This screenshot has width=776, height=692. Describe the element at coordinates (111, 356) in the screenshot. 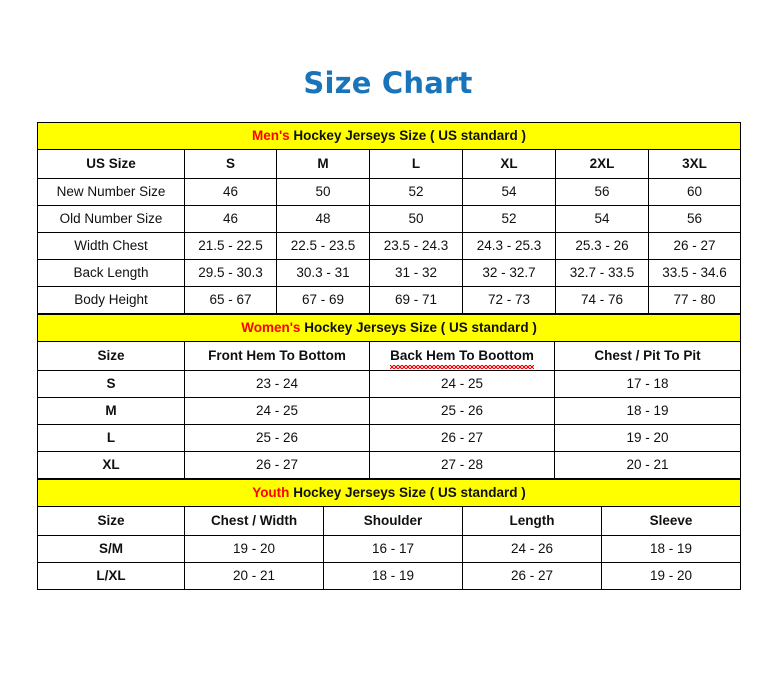

I see `womens-col-0: Size` at that location.